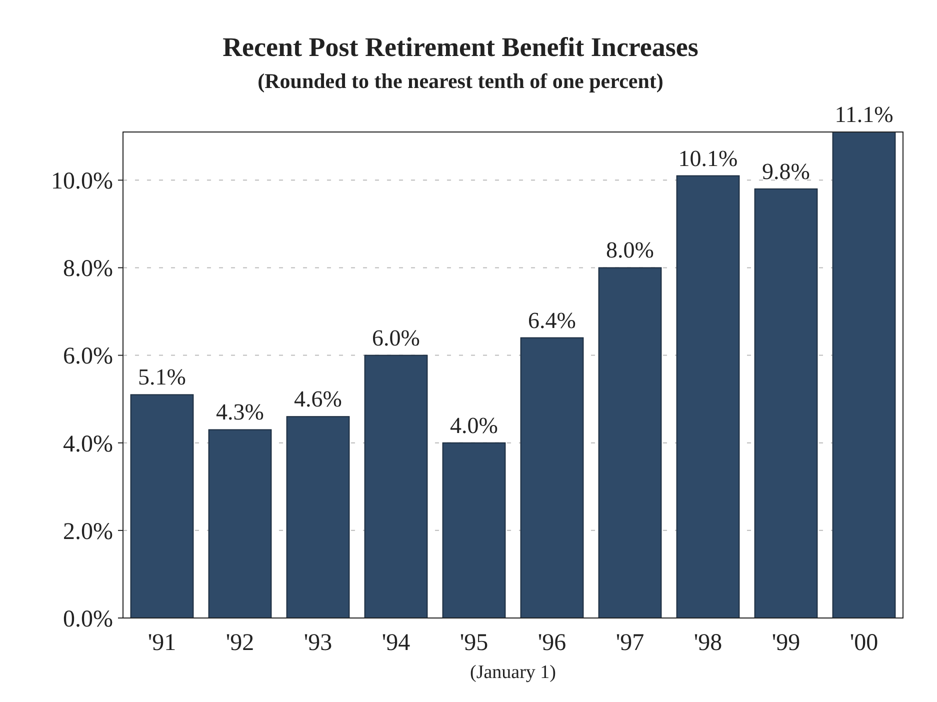 The height and width of the screenshot is (702, 937). Describe the element at coordinates (318, 399) in the screenshot. I see `data-label: 4.6%` at that location.